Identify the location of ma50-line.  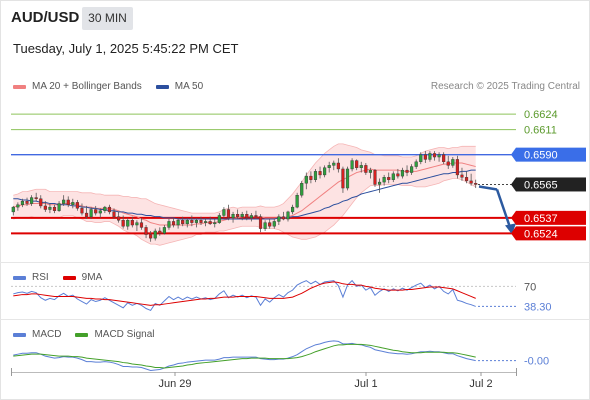
(244, 194).